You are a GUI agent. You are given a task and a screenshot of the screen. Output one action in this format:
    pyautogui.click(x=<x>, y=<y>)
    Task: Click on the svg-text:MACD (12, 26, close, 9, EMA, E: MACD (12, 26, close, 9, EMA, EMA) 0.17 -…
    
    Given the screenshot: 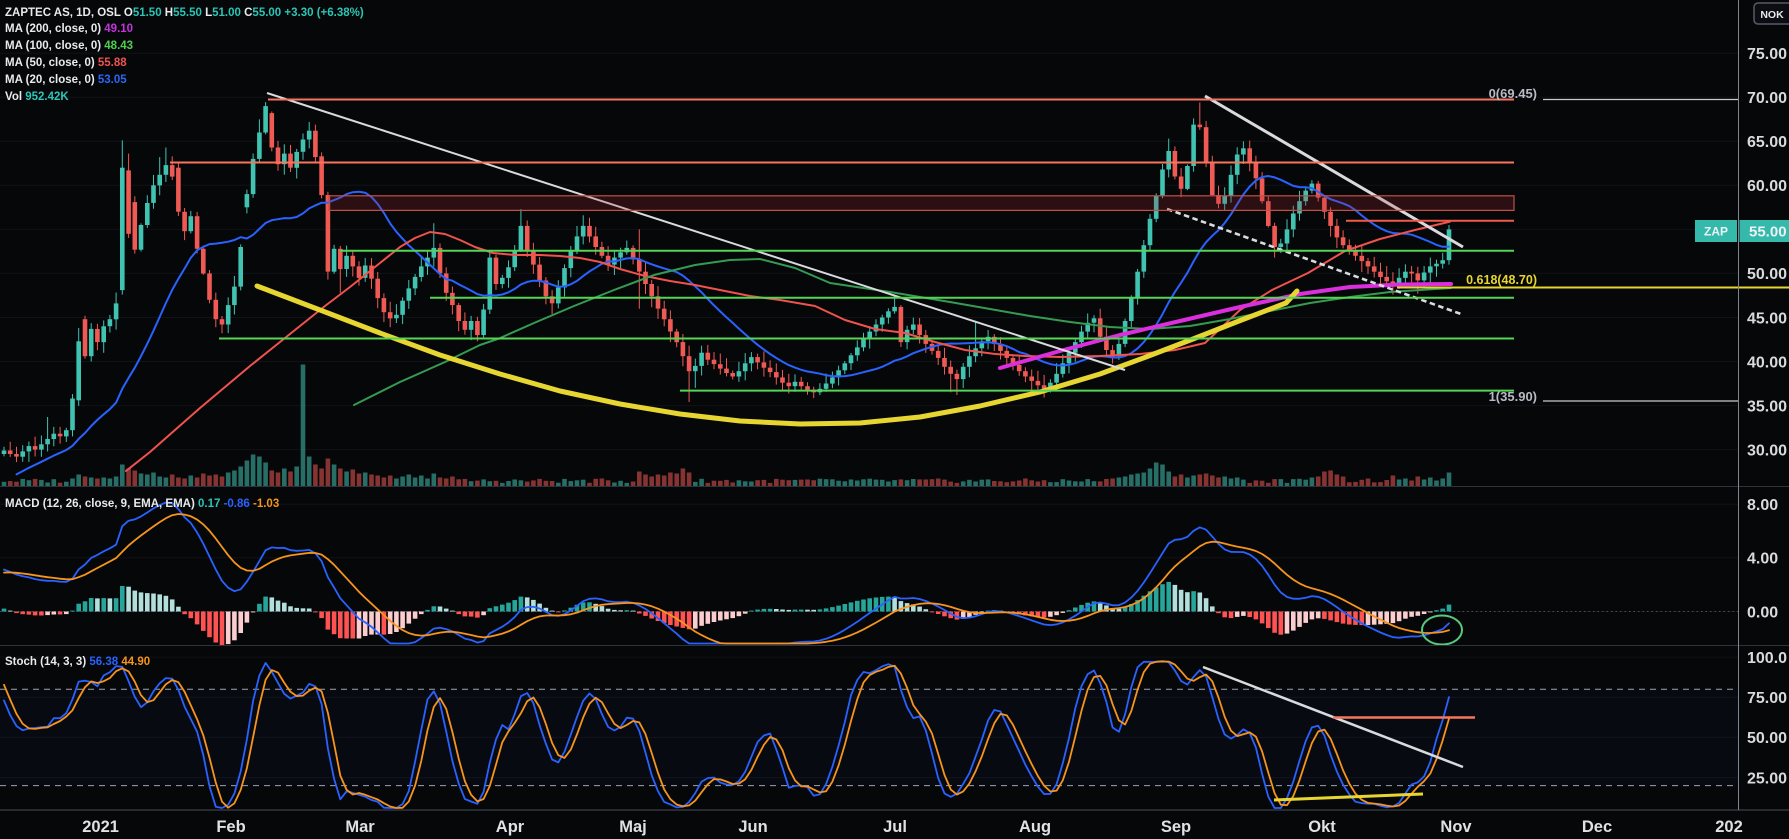 What is the action you would take?
    pyautogui.click(x=142, y=504)
    